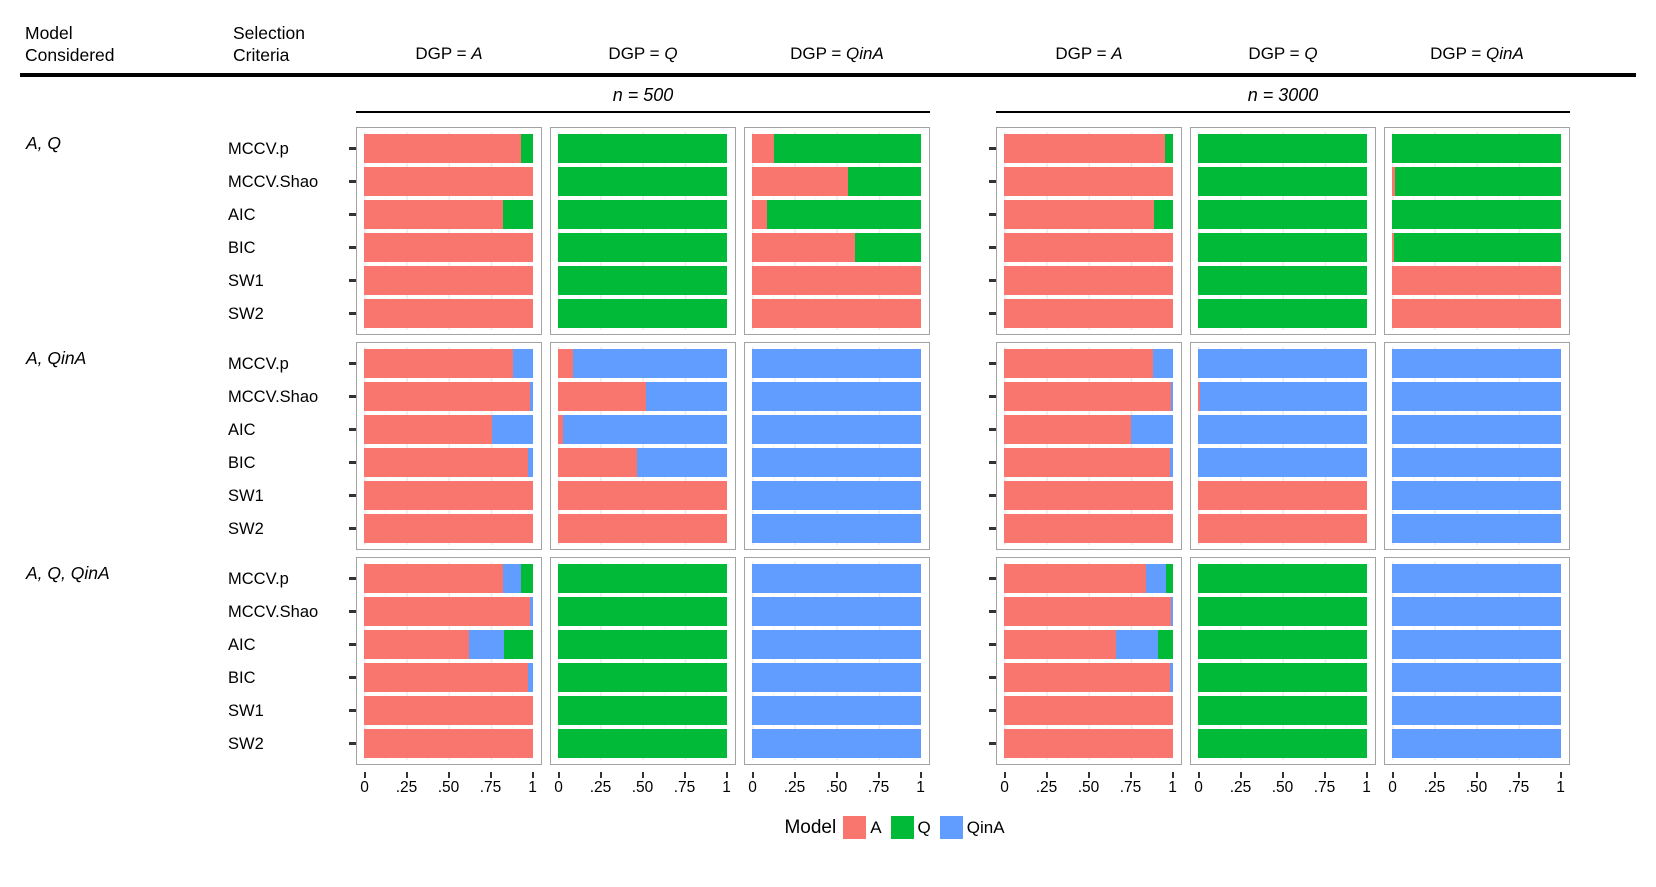 The image size is (1656, 887). What do you see at coordinates (752, 787) in the screenshot?
I see `x-tick-label: 0` at bounding box center [752, 787].